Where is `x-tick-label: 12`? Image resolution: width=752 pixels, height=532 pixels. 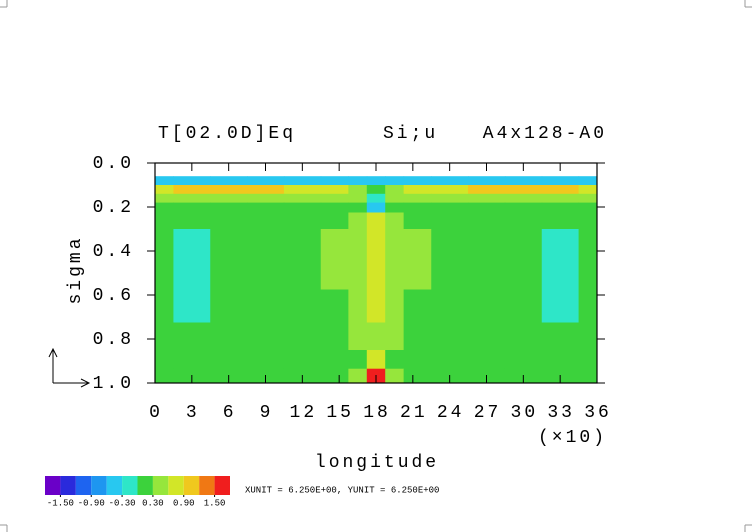
x-tick-label: 12 is located at coordinates (304, 413).